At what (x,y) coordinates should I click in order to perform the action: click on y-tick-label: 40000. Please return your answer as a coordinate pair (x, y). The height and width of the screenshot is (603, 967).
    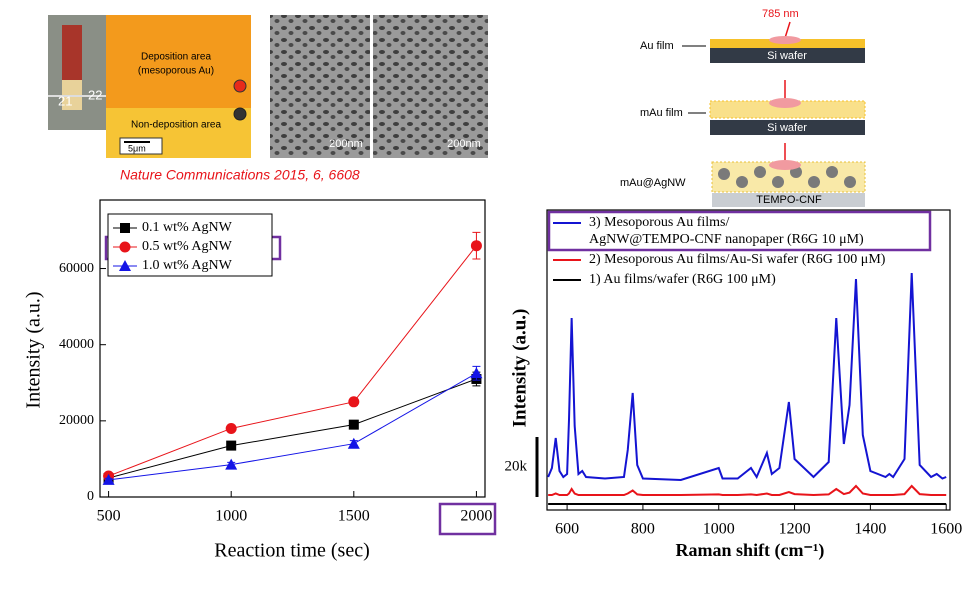
    Looking at the image, I should click on (76, 344).